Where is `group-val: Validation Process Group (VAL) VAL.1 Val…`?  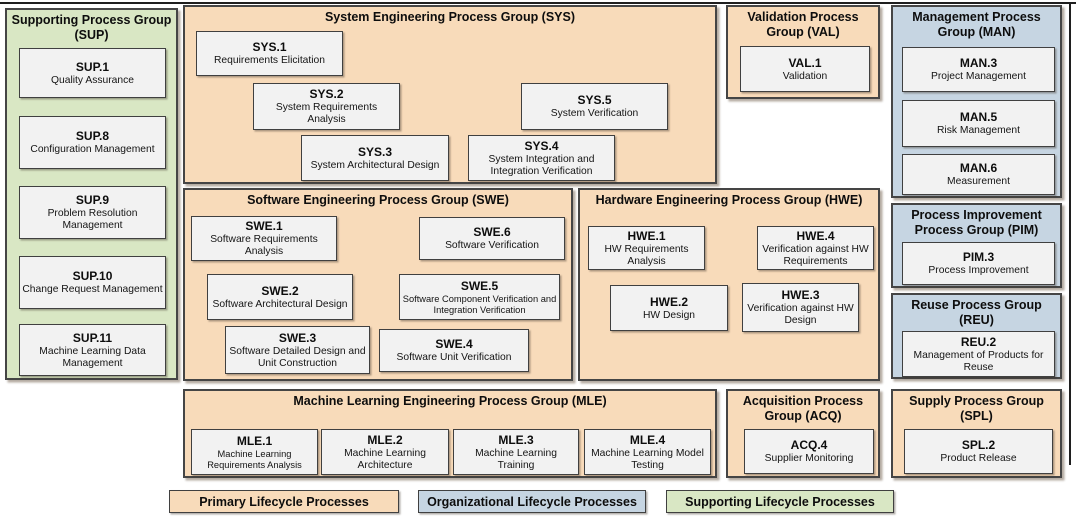 group-val: Validation Process Group (VAL) VAL.1 Val… is located at coordinates (803, 52).